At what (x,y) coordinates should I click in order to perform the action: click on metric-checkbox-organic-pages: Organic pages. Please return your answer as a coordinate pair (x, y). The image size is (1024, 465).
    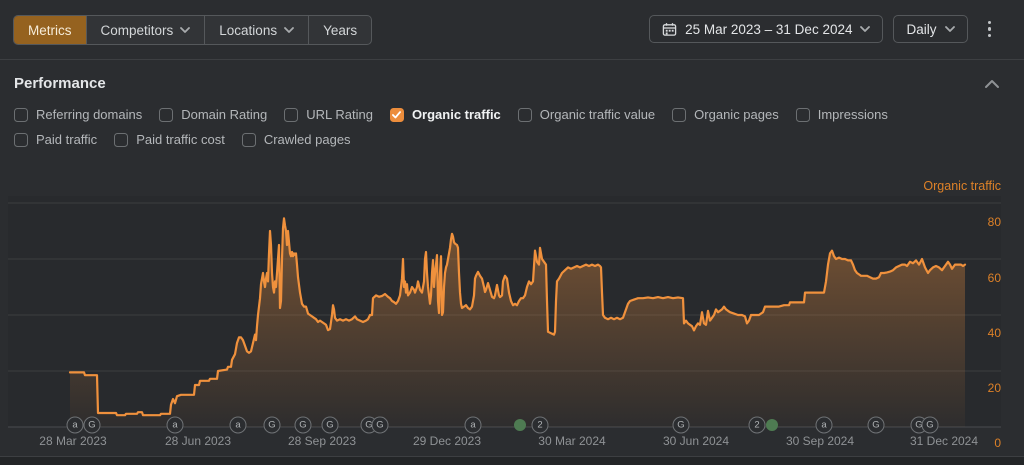
    Looking at the image, I should click on (725, 114).